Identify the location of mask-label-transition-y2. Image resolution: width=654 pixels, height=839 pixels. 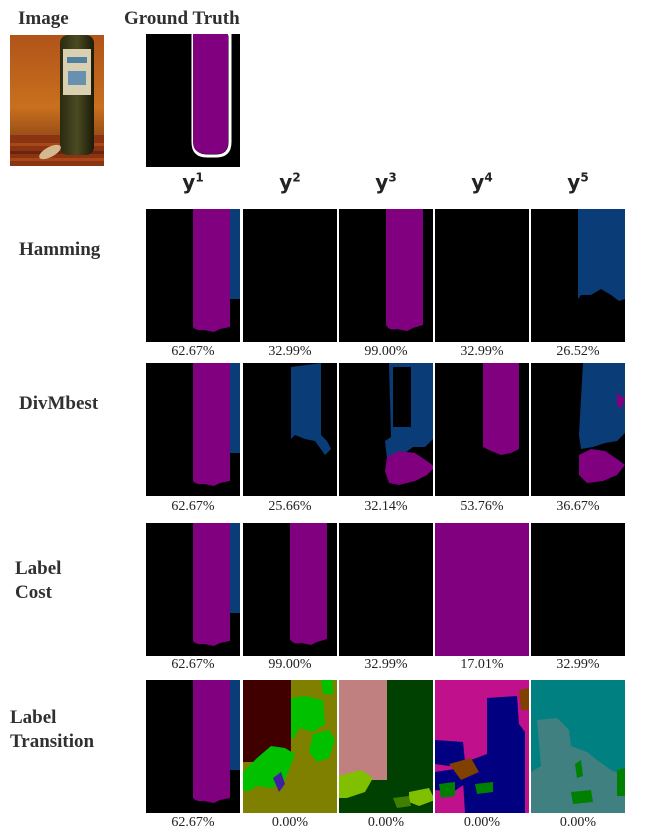
(290, 746).